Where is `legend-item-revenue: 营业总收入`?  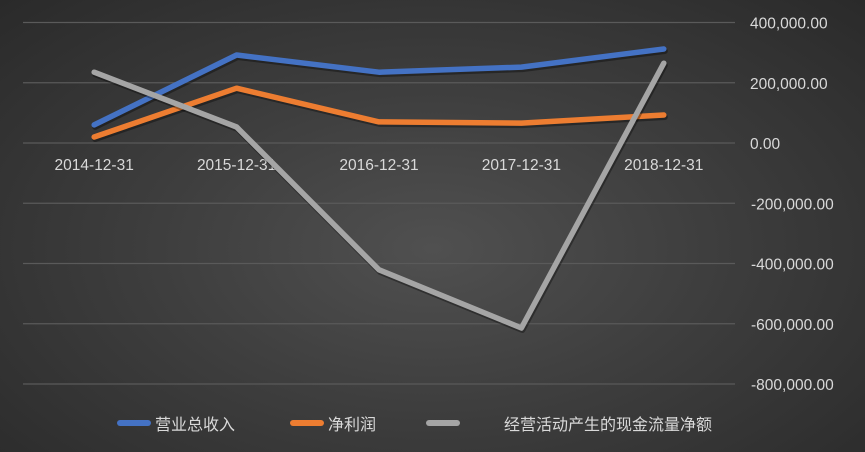
legend-item-revenue: 营业总收入 is located at coordinates (176, 423).